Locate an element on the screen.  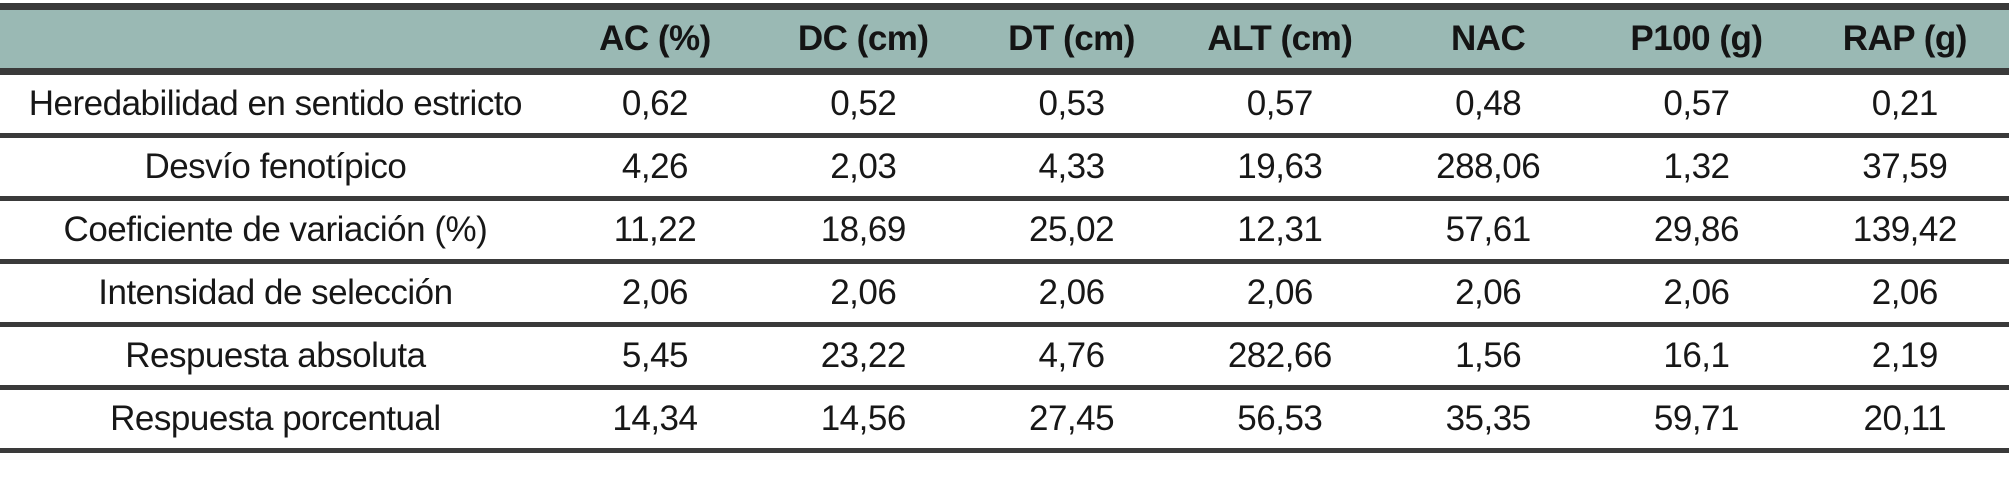
cell-value: 12,31 is located at coordinates (1279, 231).